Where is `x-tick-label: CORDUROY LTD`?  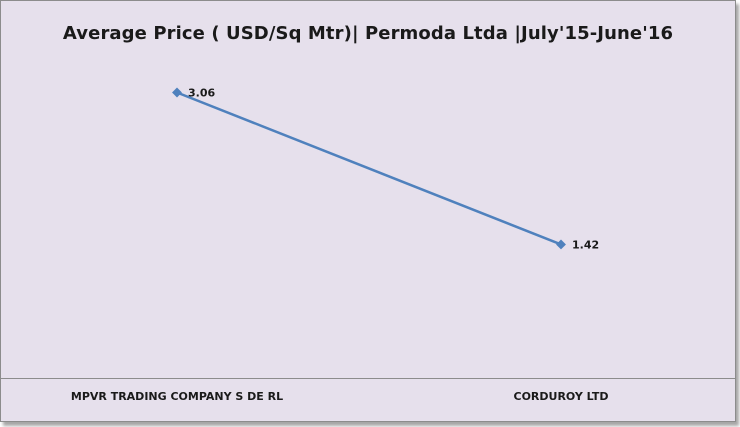
x-tick-label: CORDUROY LTD is located at coordinates (561, 396).